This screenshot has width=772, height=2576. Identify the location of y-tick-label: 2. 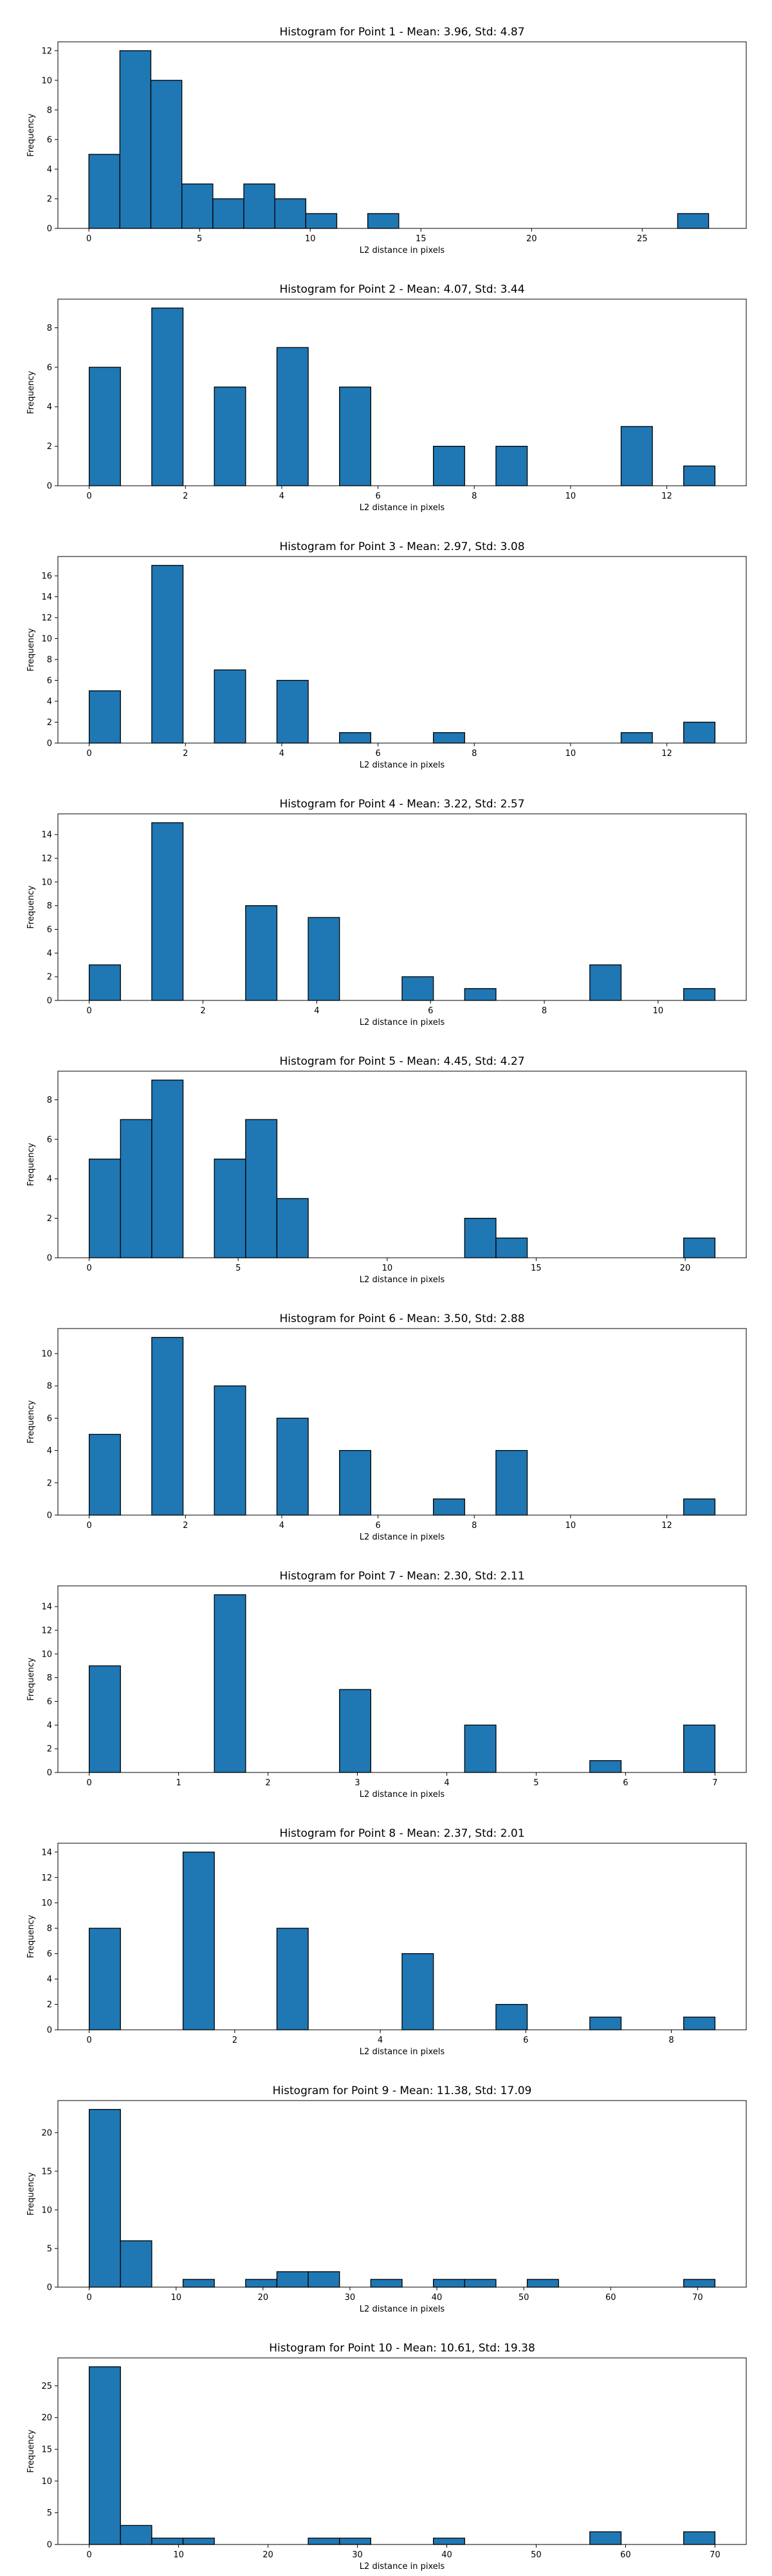
(49, 1749).